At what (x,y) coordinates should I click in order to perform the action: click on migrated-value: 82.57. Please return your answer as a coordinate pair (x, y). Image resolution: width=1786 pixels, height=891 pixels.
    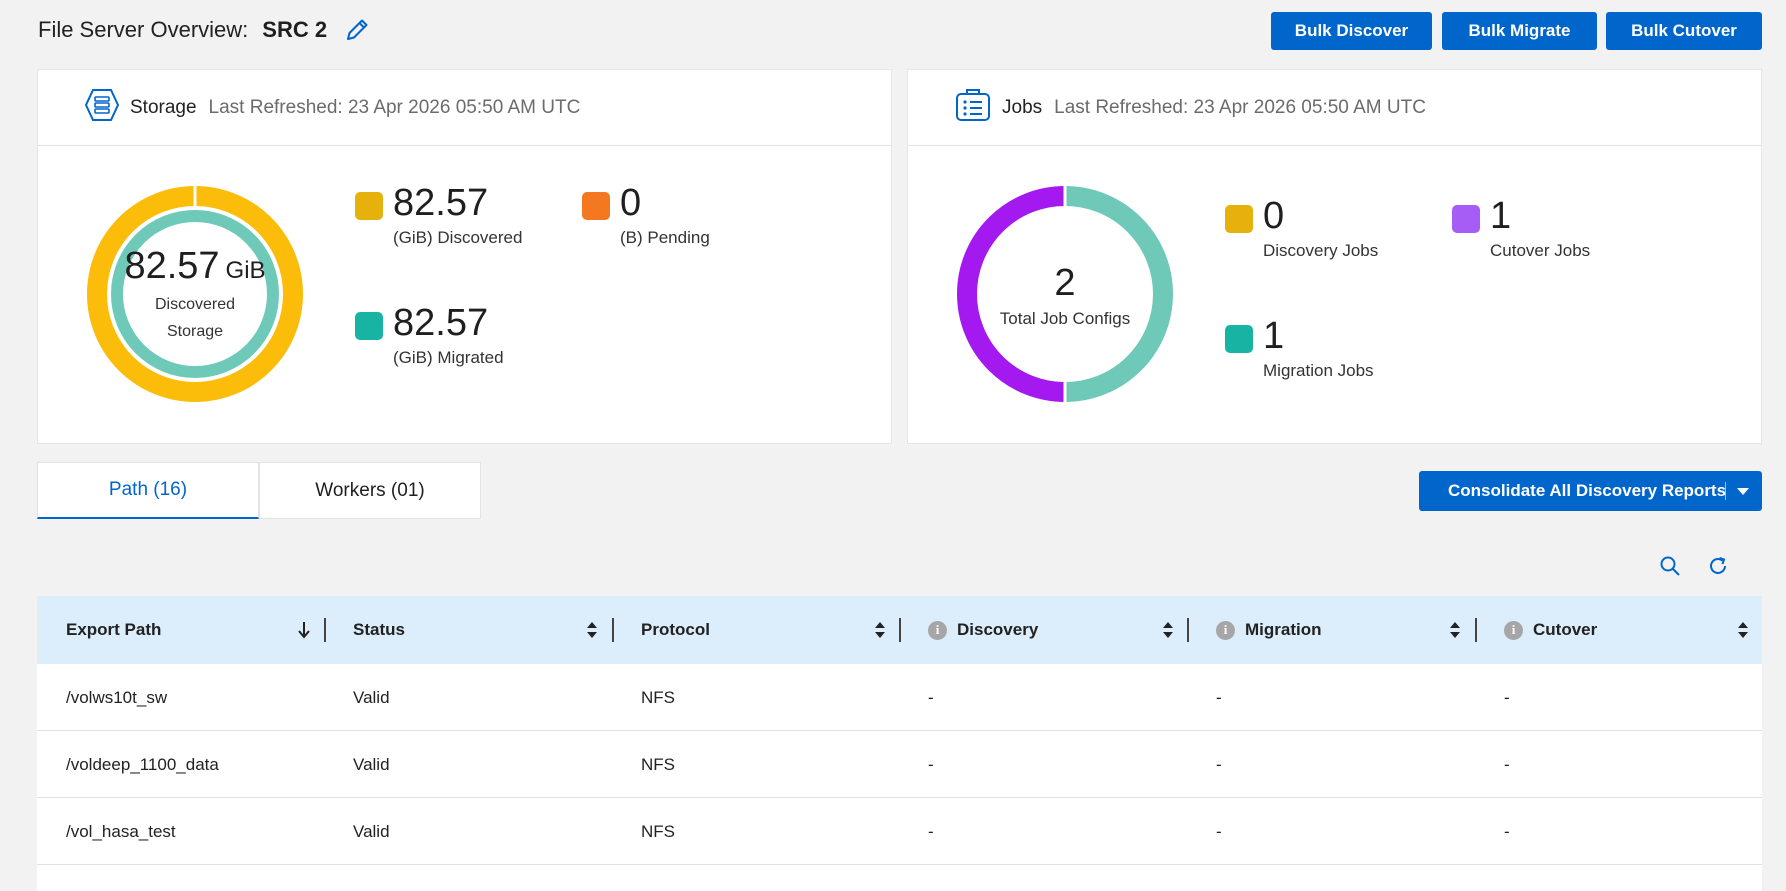
    Looking at the image, I should click on (441, 323).